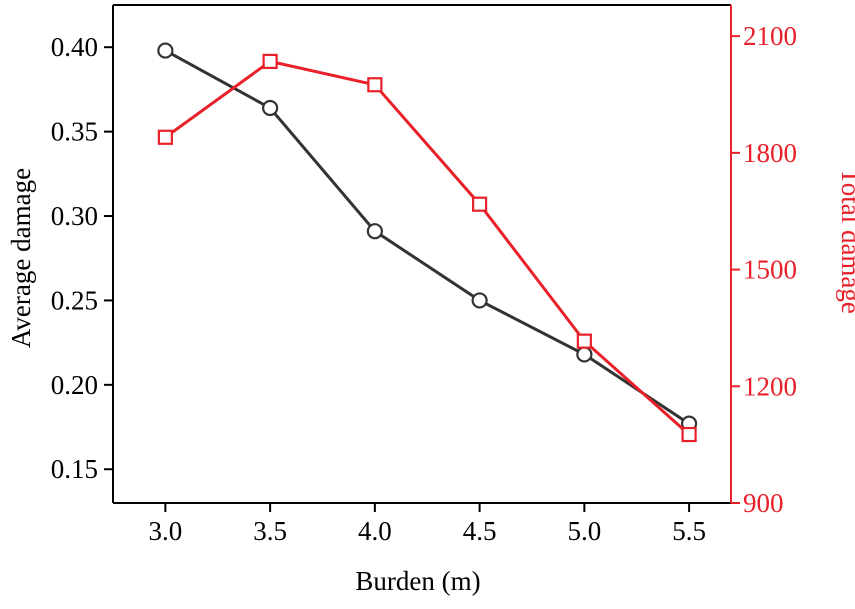 The image size is (855, 609). Describe the element at coordinates (74, 385) in the screenshot. I see `y-left-tick-label: 0.20` at that location.